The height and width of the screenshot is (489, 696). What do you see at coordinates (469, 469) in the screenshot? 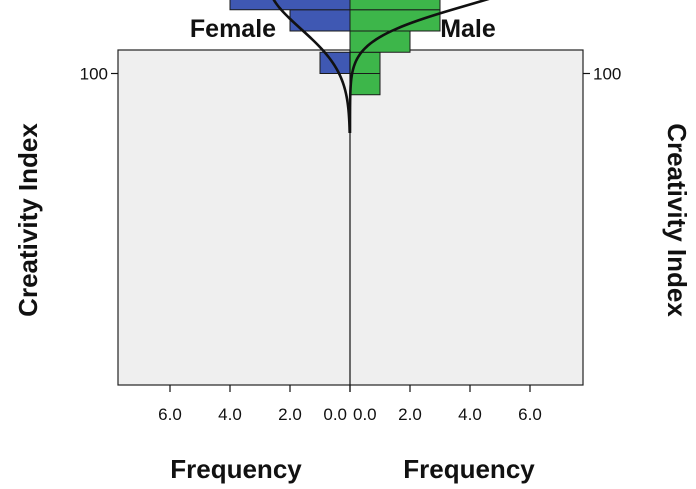
I see `x-axis-title-male: Frequency` at bounding box center [469, 469].